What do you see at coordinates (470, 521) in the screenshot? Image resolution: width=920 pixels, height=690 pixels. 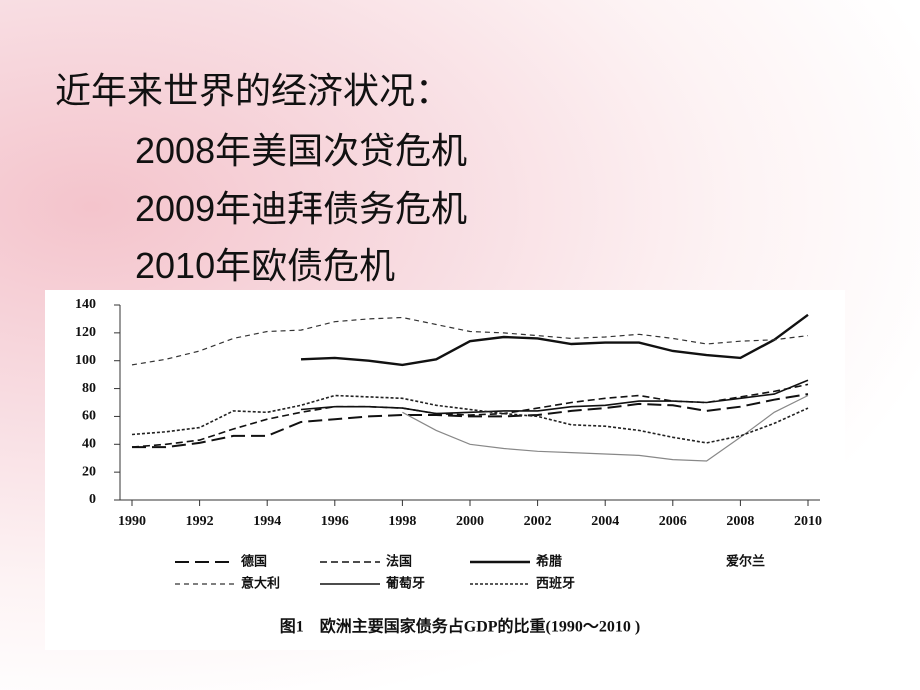 I see `x-tick-label: 2000` at bounding box center [470, 521].